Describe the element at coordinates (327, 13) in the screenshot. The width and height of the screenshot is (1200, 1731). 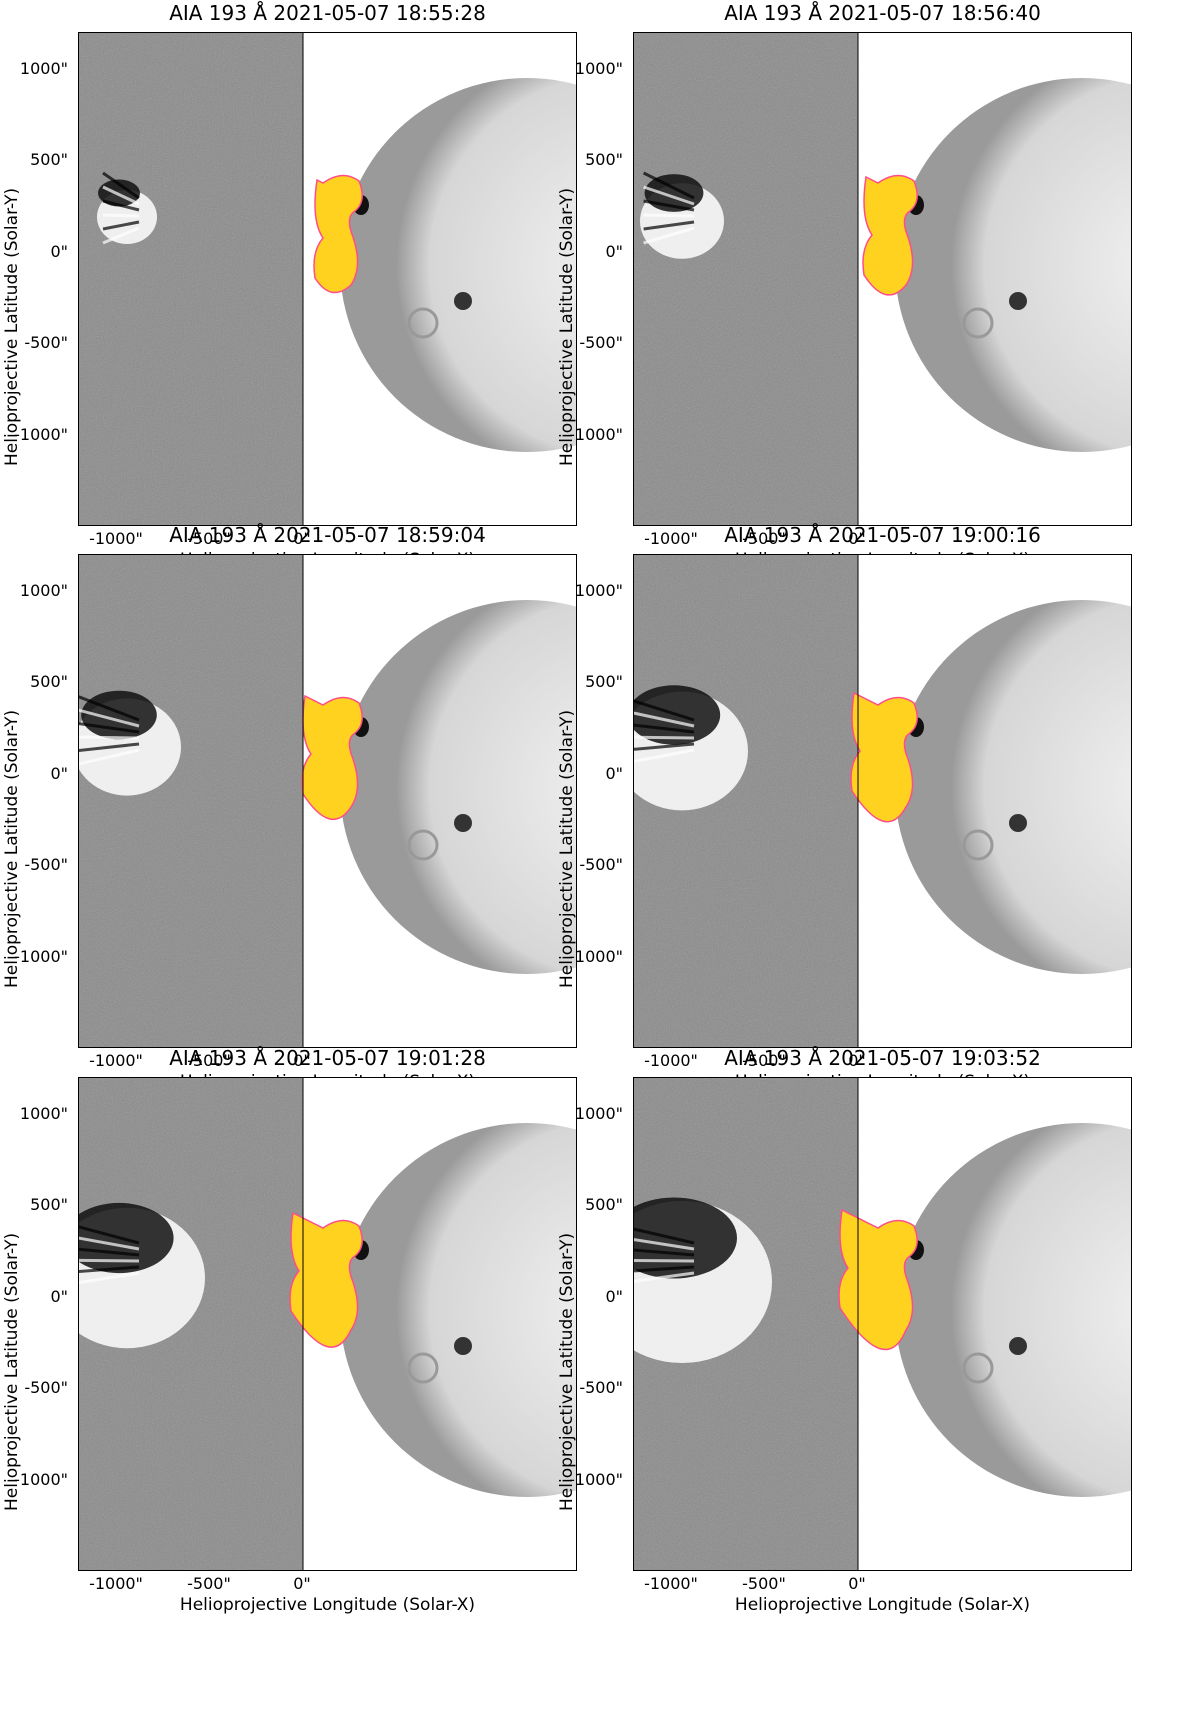
I see `panel-title: AIA 193 Å 2021-05-07 18:55:28` at that location.